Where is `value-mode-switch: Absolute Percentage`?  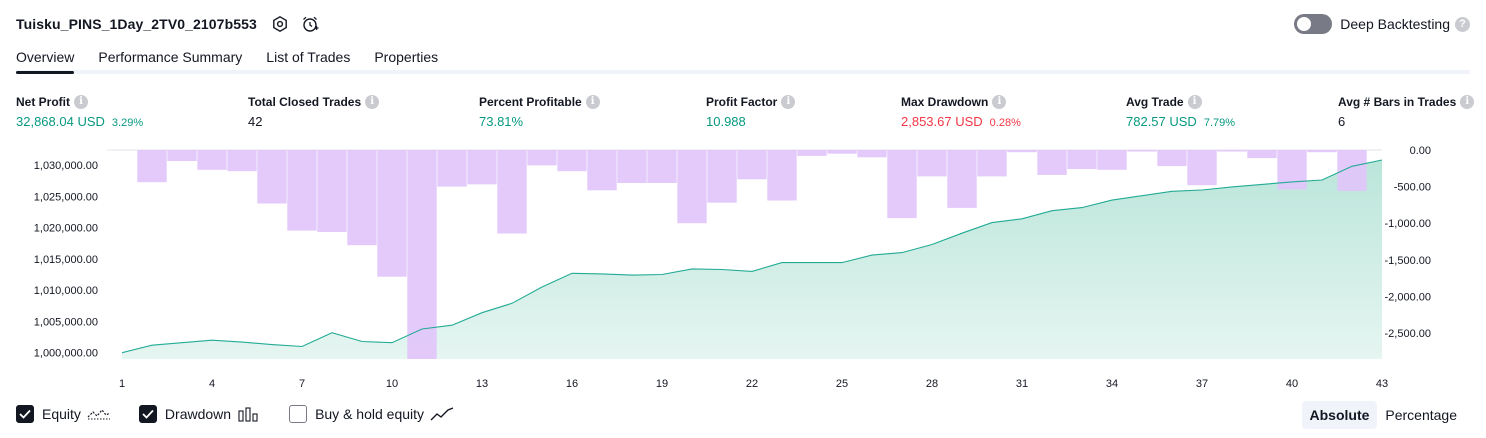 value-mode-switch: Absolute Percentage is located at coordinates (1383, 415).